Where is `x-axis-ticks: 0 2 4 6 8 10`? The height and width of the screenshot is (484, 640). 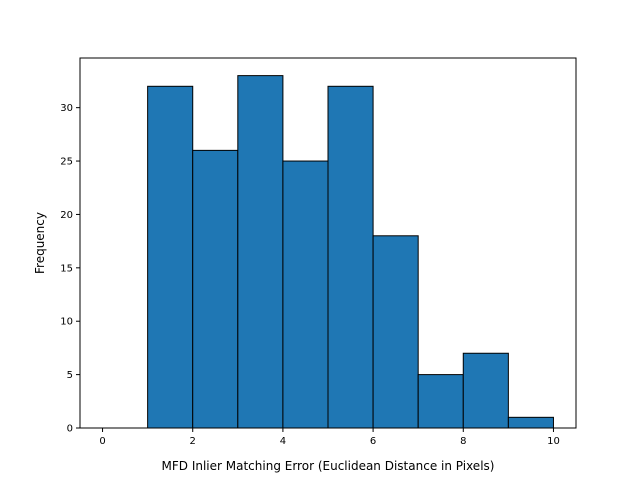 x-axis-ticks: 0 2 4 6 8 10 is located at coordinates (329, 437).